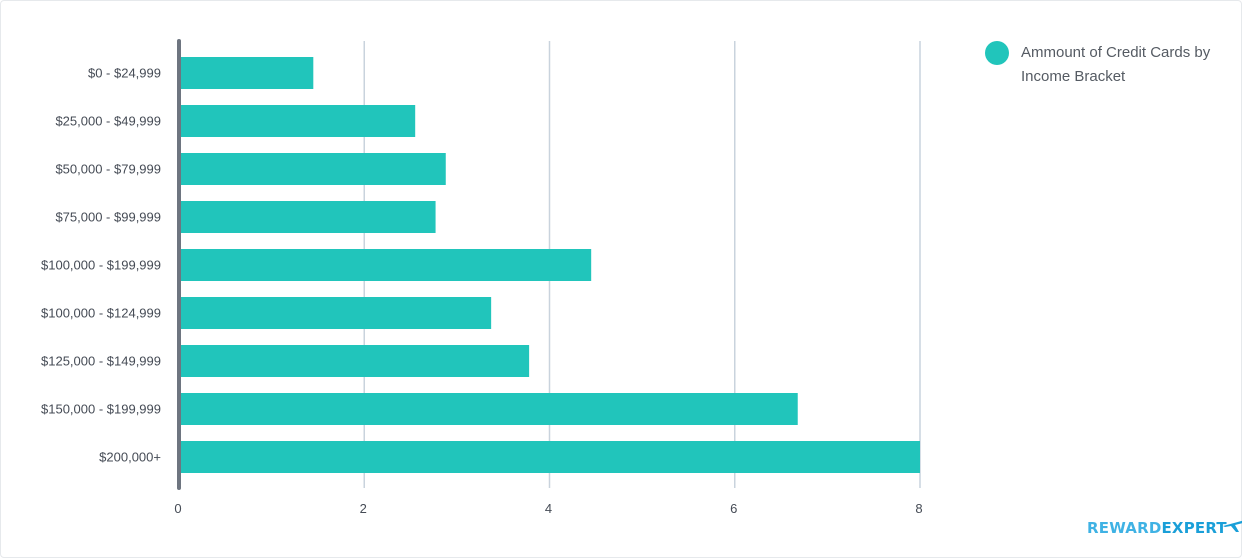 Image resolution: width=1242 pixels, height=558 pixels. I want to click on x-tick-label: 0, so click(177, 508).